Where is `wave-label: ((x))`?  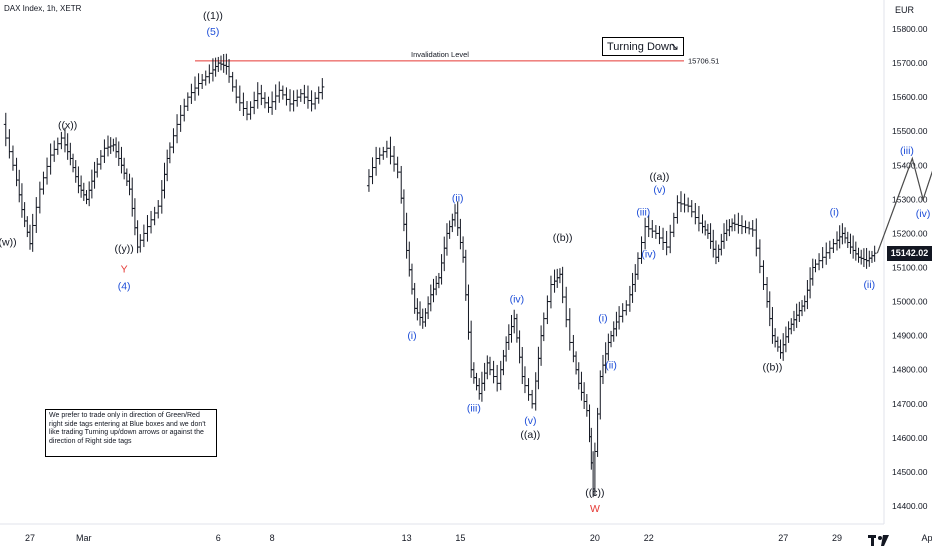 wave-label: ((x)) is located at coordinates (67, 125).